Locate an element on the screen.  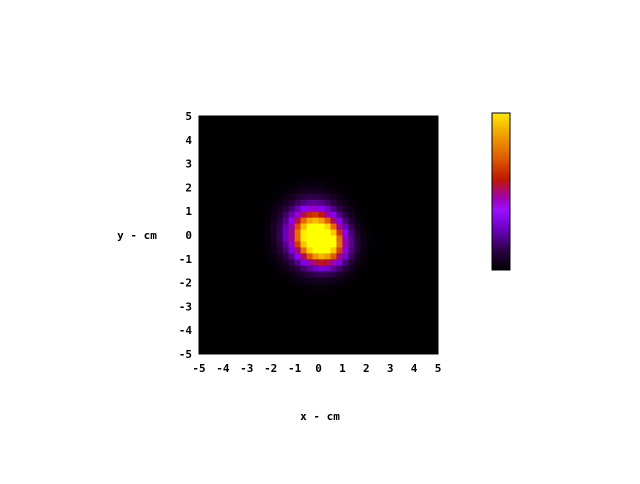
x-tick-label: 3 is located at coordinates (390, 368).